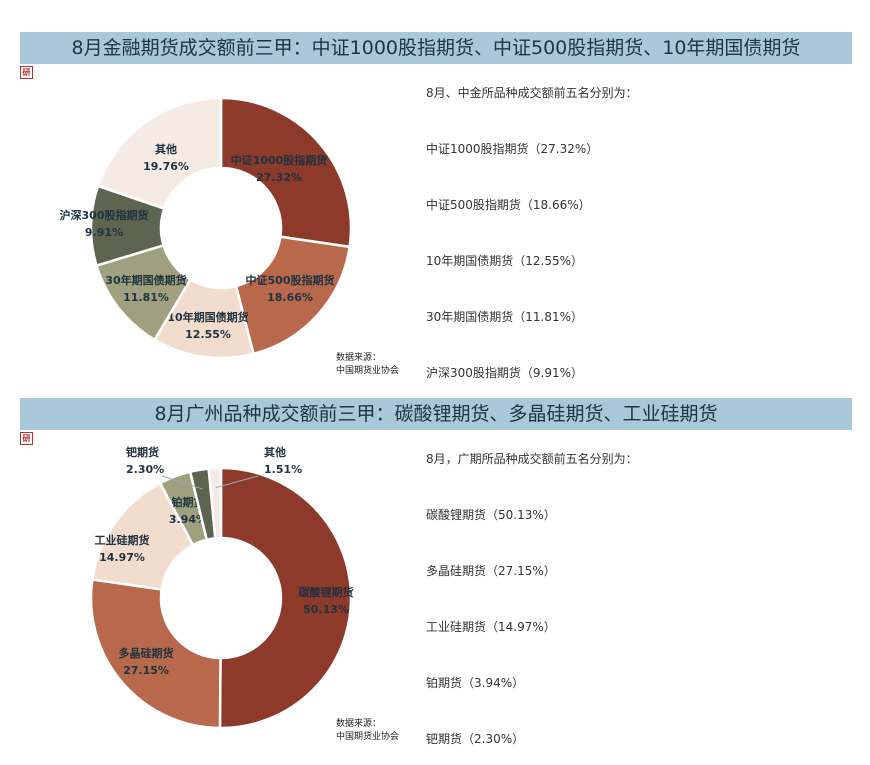  Describe the element at coordinates (326, 592) in the screenshot. I see `slice-category-label: 碳酸锂期货` at that location.